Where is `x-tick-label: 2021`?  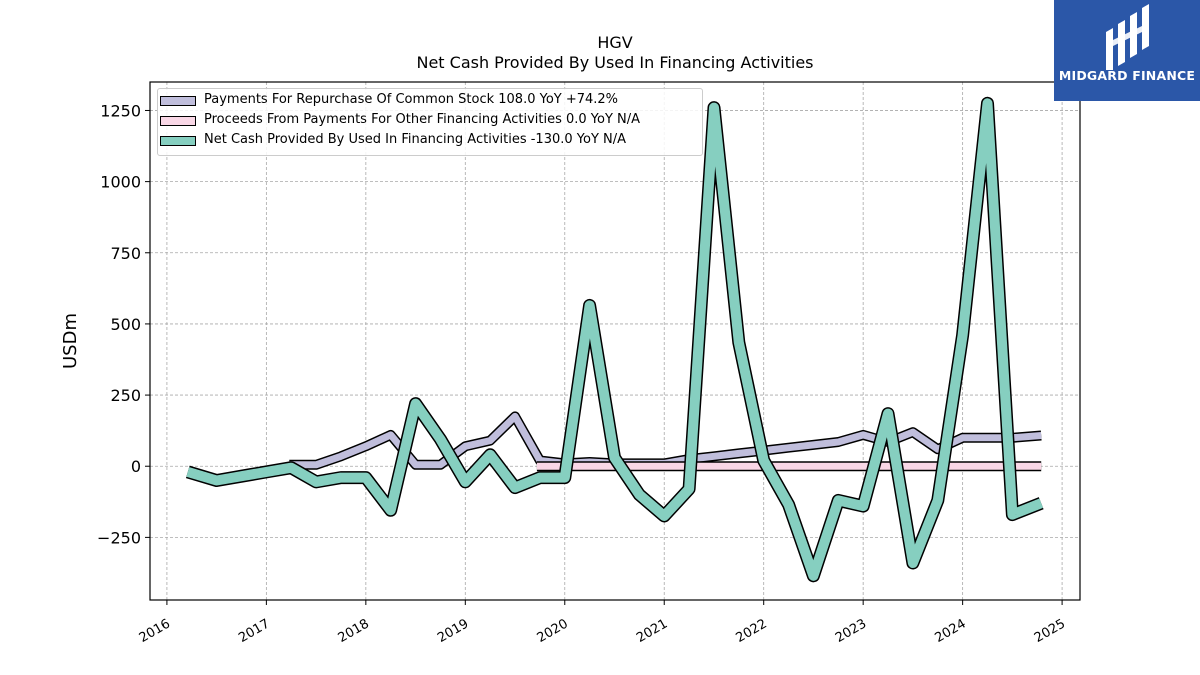
x-tick-label: 2021 is located at coordinates (652, 631).